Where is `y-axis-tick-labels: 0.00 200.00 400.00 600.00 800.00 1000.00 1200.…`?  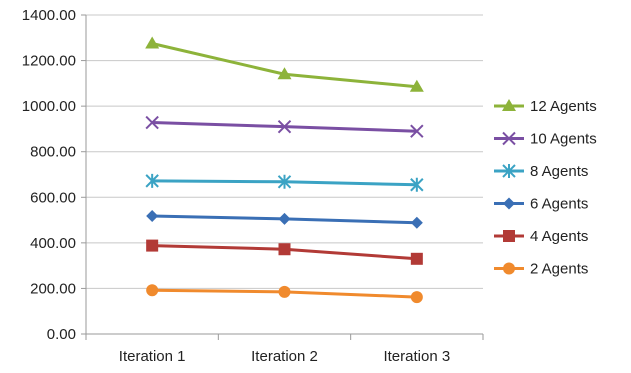 y-axis-tick-labels: 0.00 200.00 400.00 600.00 800.00 1000.00 1200.… is located at coordinates (49, 175).